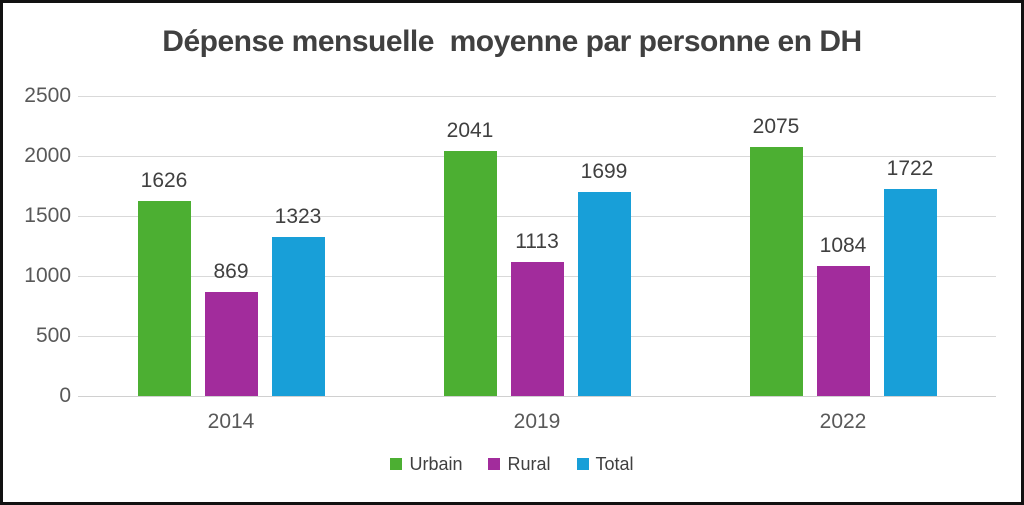 Image resolution: width=1024 pixels, height=505 pixels. What do you see at coordinates (776, 271) in the screenshot?
I see `bar-urbain-2022` at bounding box center [776, 271].